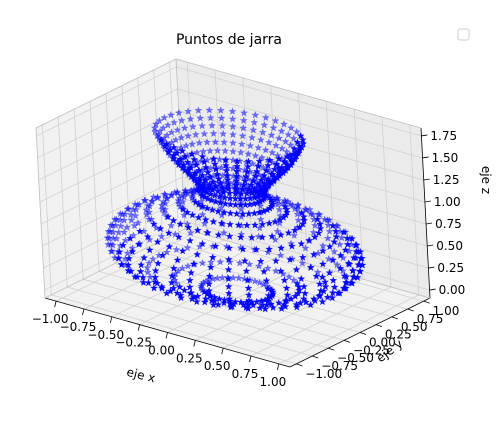 Image resolution: width=496 pixels, height=431 pixels. I want to click on x-tick-label-0: −1.00, so click(50, 319).